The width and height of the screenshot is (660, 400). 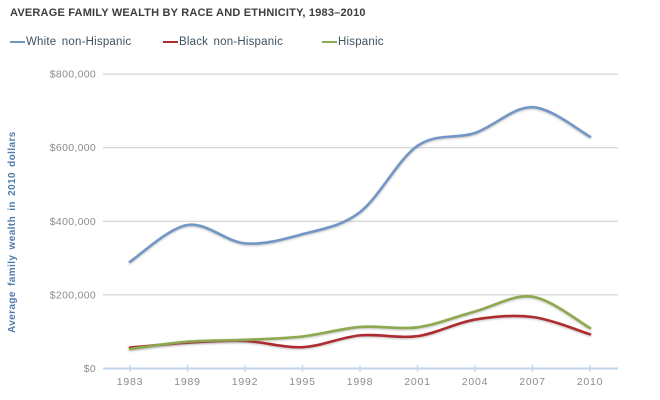 What do you see at coordinates (73, 75) in the screenshot?
I see `y-tick-label: $800,000` at bounding box center [73, 75].